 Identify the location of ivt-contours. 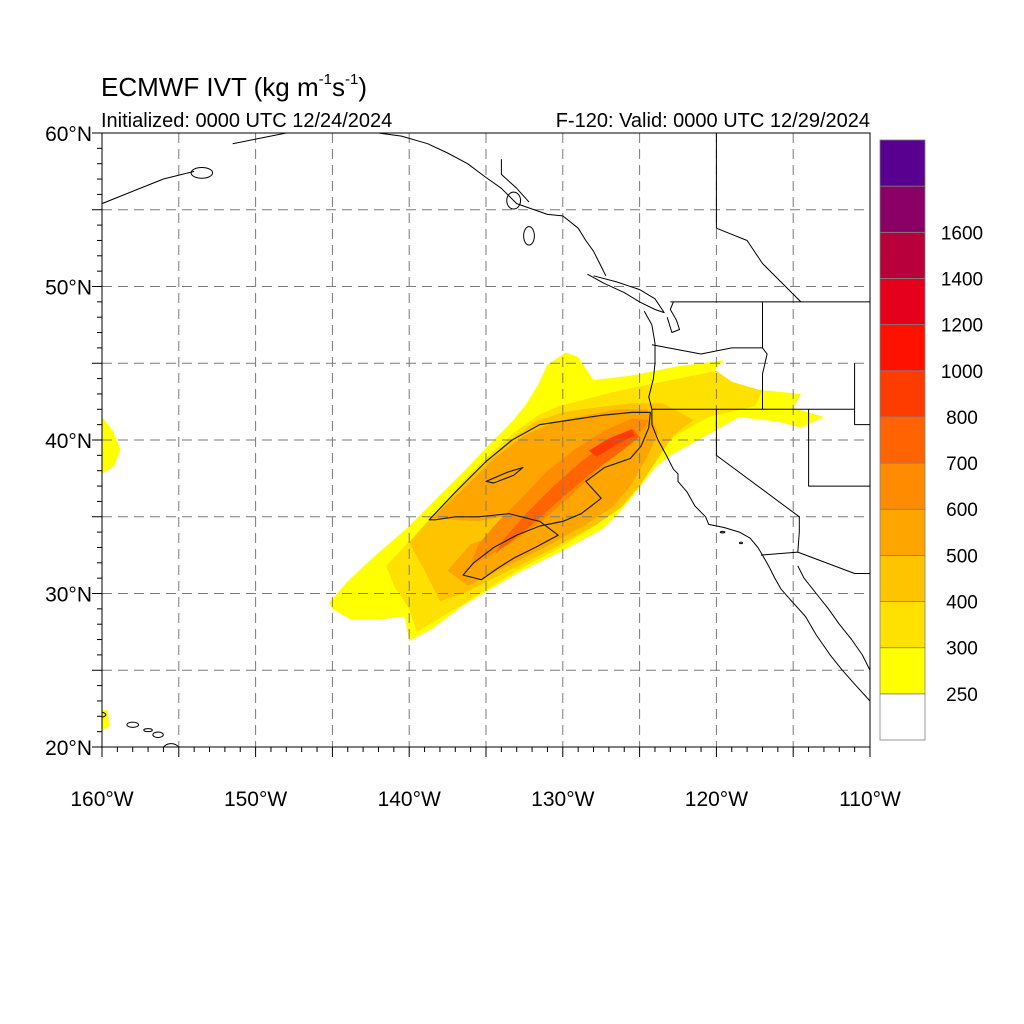
(540, 496).